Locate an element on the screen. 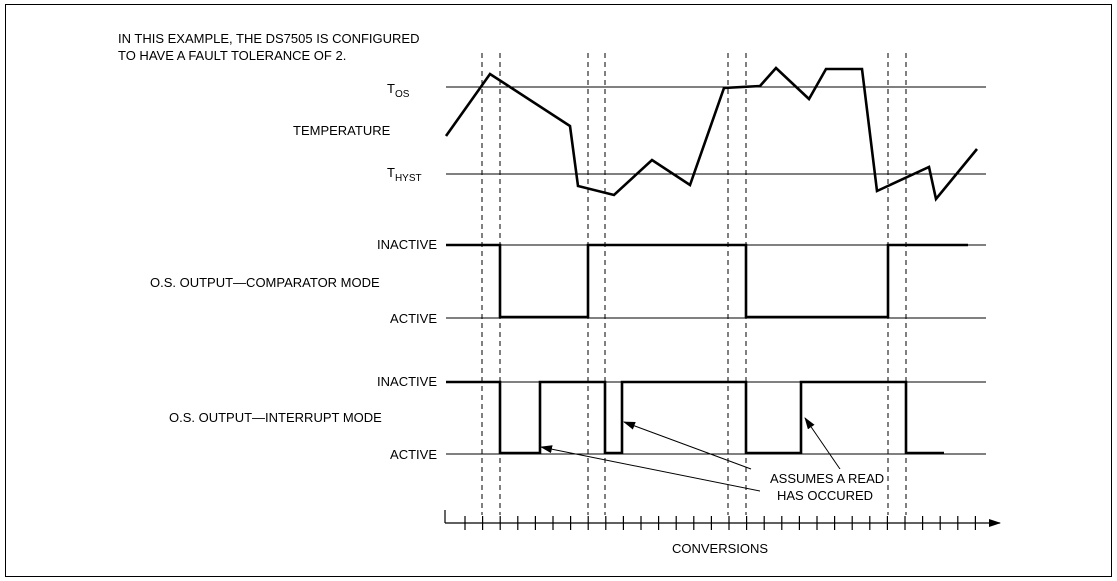  annotation-backdrop is located at coordinates (818, 486).